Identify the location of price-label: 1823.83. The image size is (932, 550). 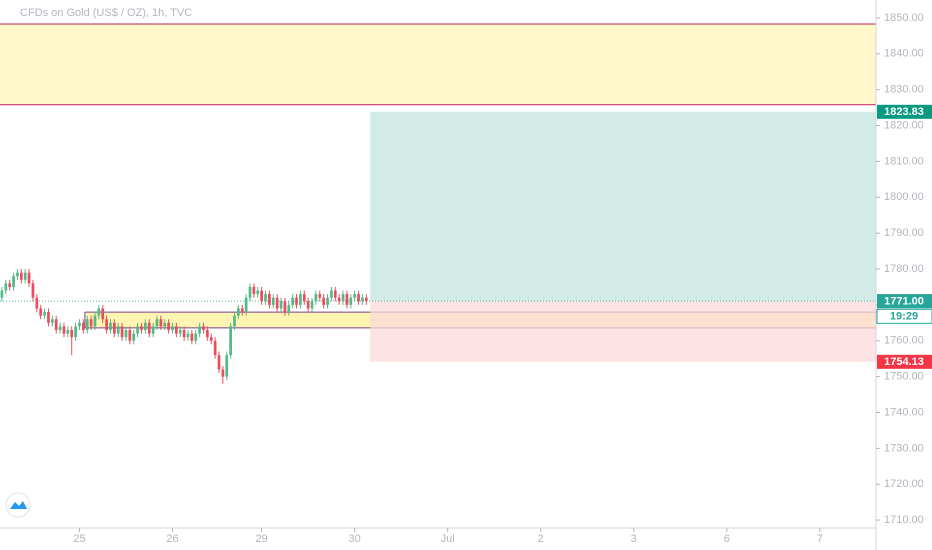
(904, 112).